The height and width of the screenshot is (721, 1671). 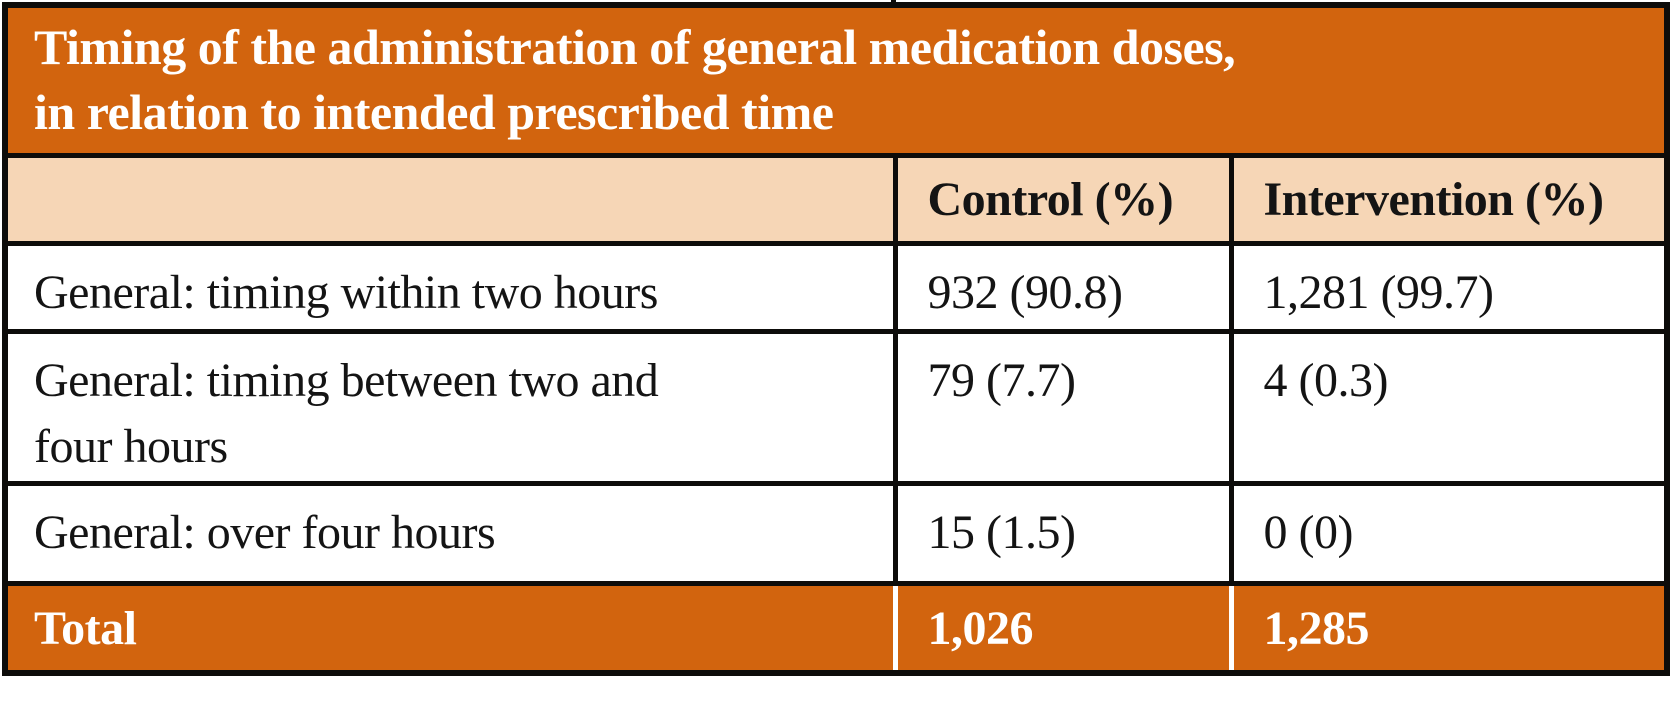 I want to click on table-row-over-four-hours: General: over four hours 15 (1.5) 0 (0), so click(x=836, y=533).